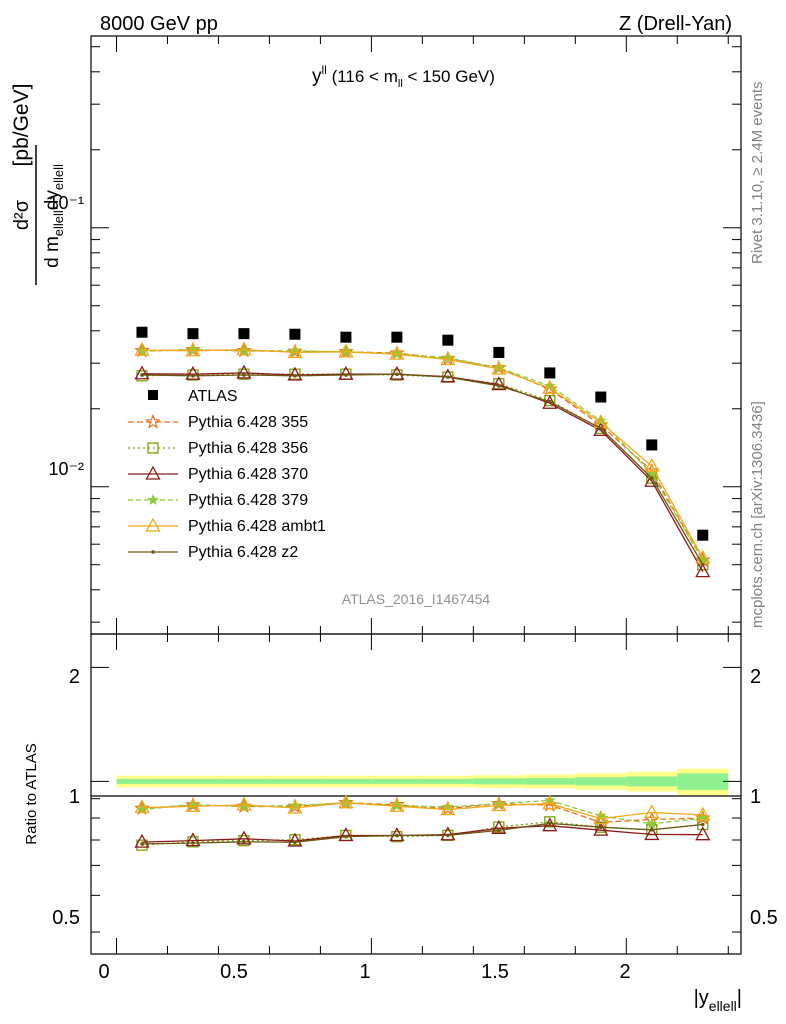  What do you see at coordinates (755, 797) in the screenshot?
I see `ratio-ytick-label-1-right: 1` at bounding box center [755, 797].